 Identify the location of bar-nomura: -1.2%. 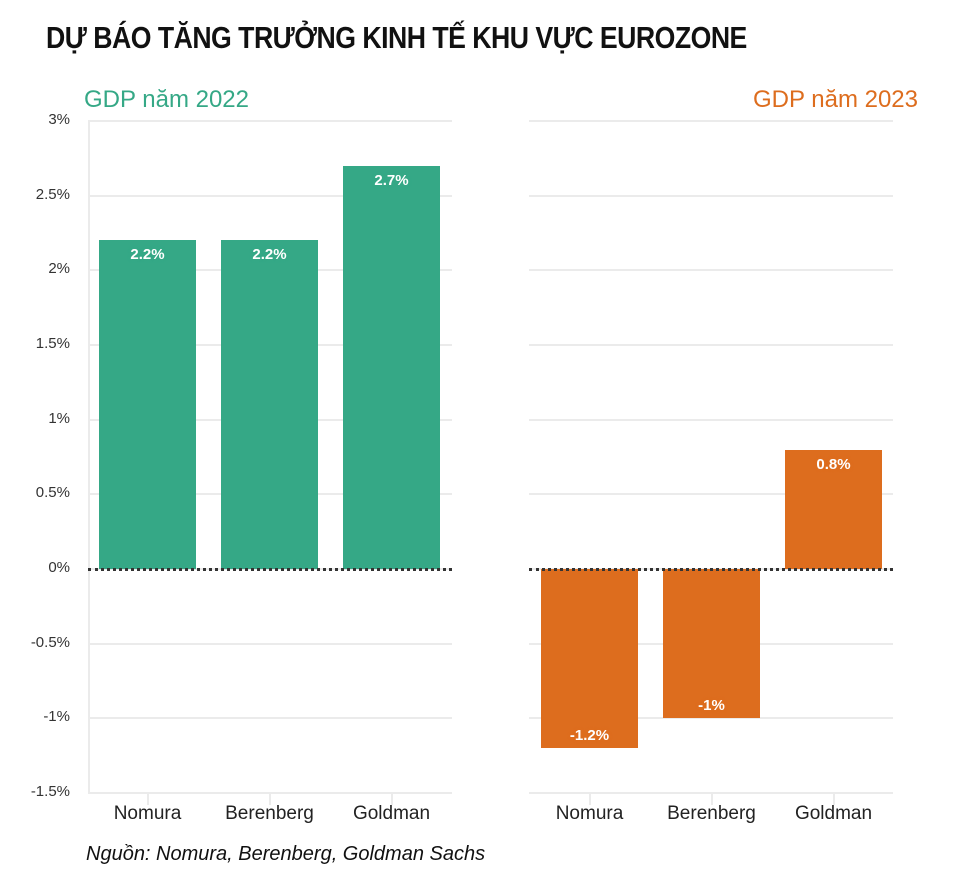
(589, 659).